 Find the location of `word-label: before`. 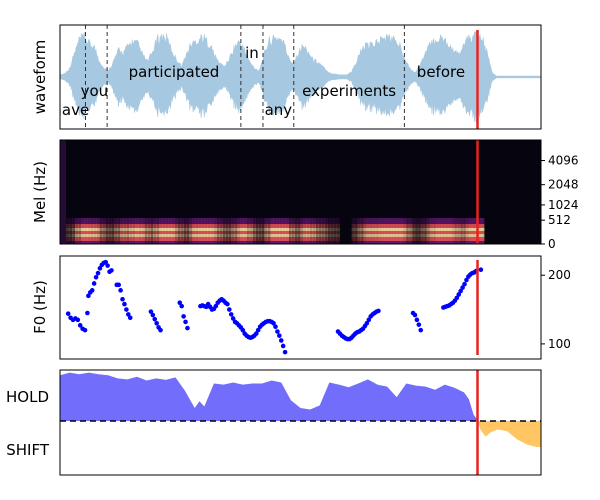

word-label: before is located at coordinates (441, 72).